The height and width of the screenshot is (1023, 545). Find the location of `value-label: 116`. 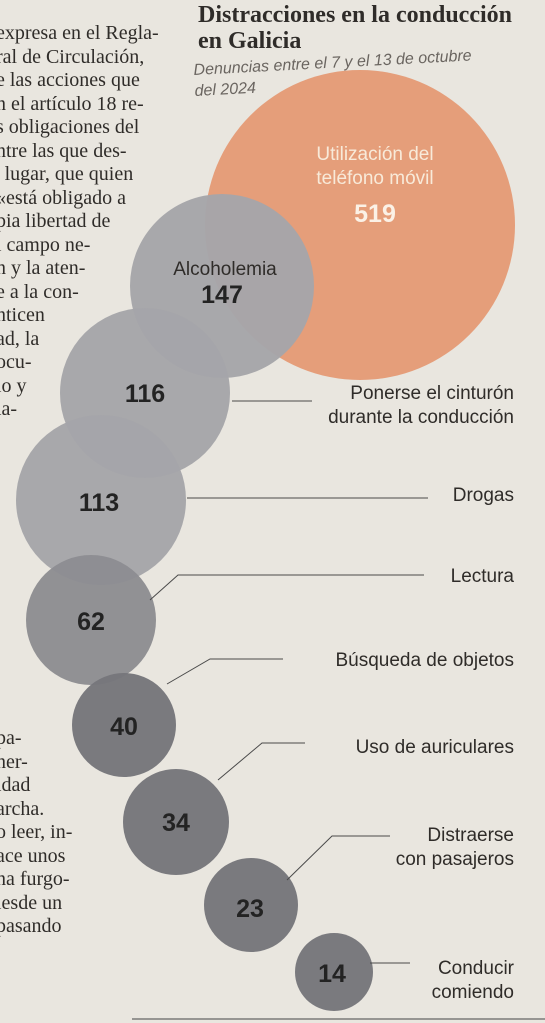

value-label: 116 is located at coordinates (145, 394).